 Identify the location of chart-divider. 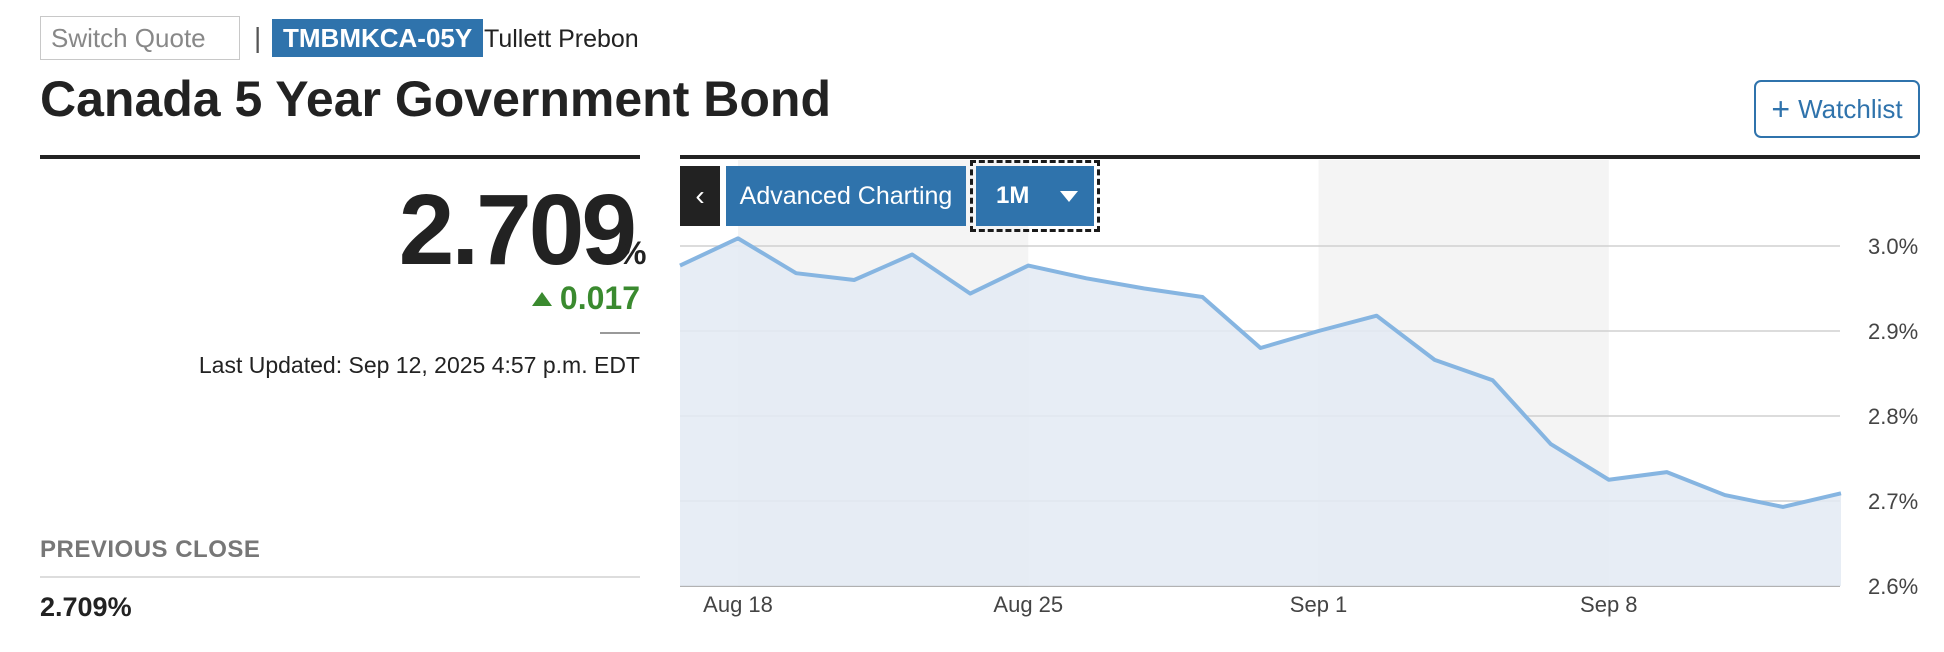
(1300, 157).